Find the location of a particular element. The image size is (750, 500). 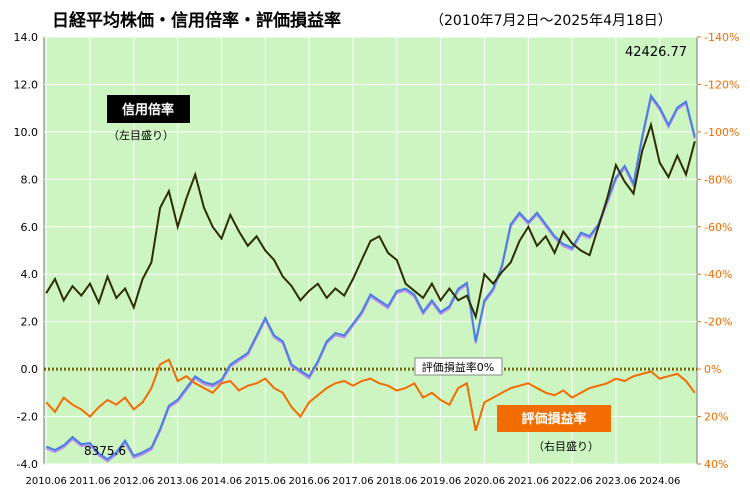

x-tick-label: 2022.06 is located at coordinates (571, 481).